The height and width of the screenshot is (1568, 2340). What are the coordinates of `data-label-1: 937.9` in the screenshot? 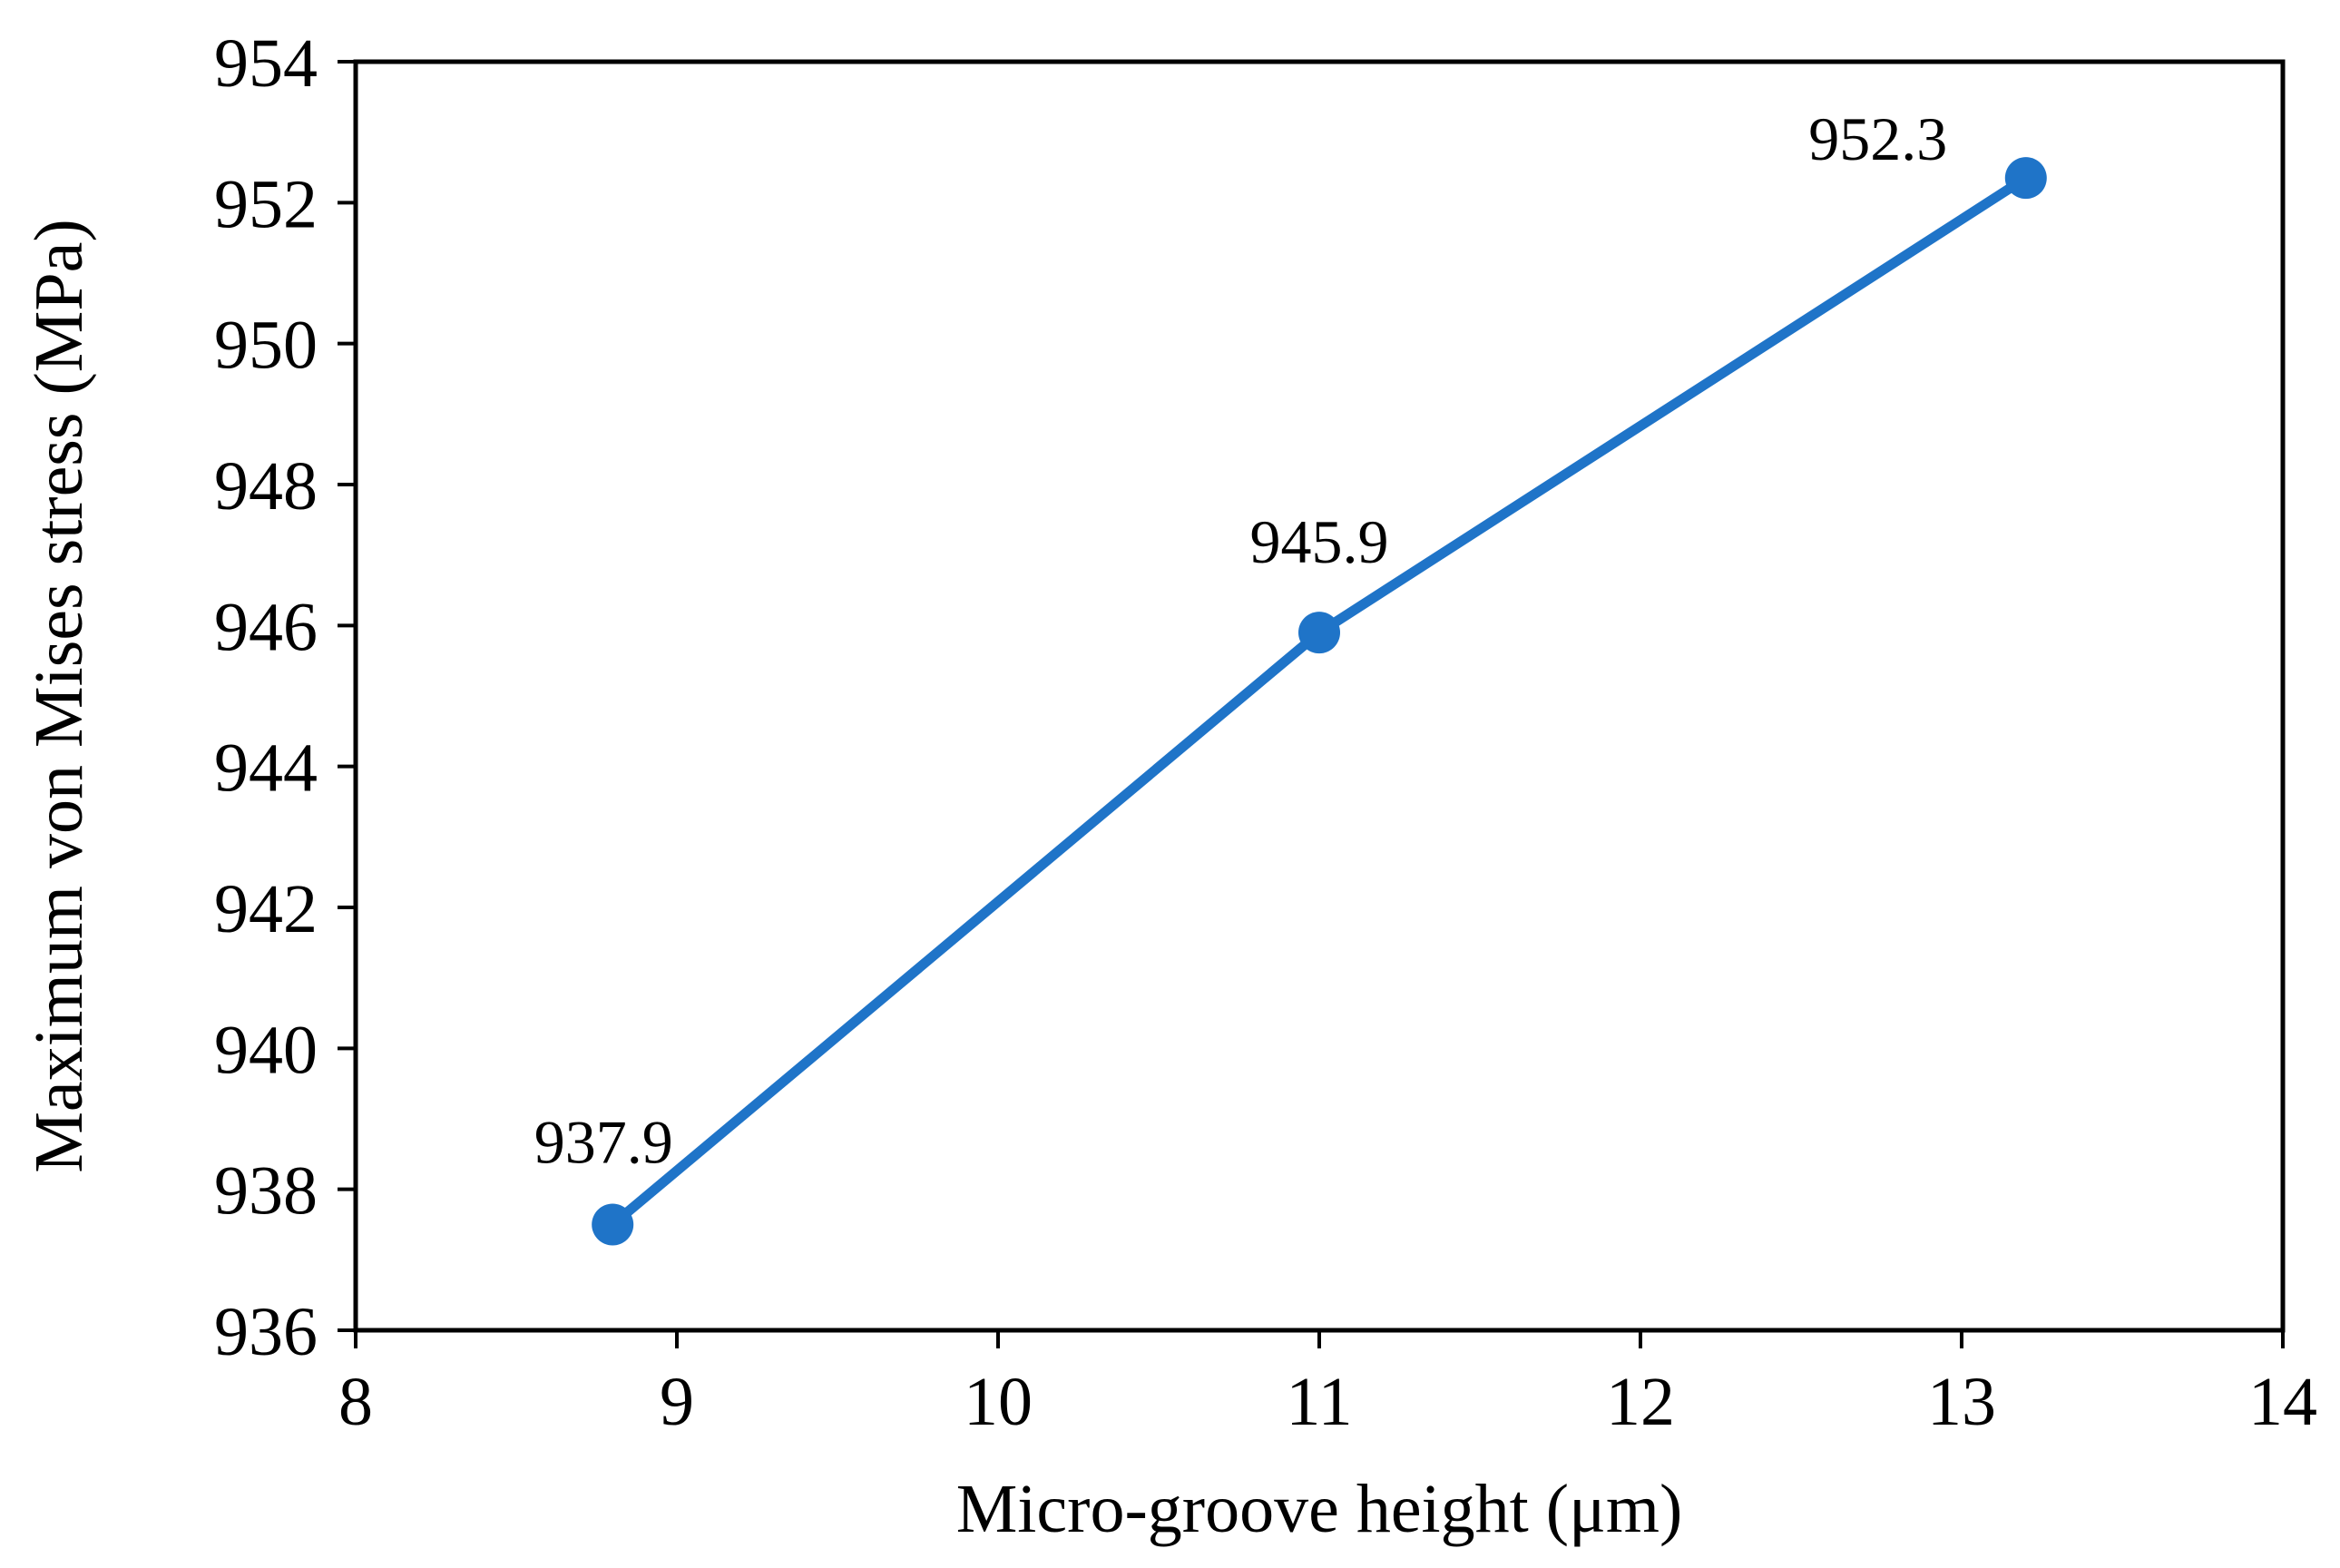 It's located at (603, 1142).